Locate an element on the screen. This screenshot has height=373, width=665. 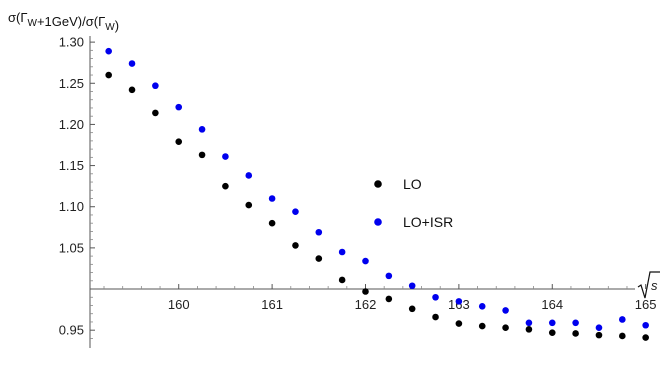
x-tick-label: 162 is located at coordinates (366, 304).